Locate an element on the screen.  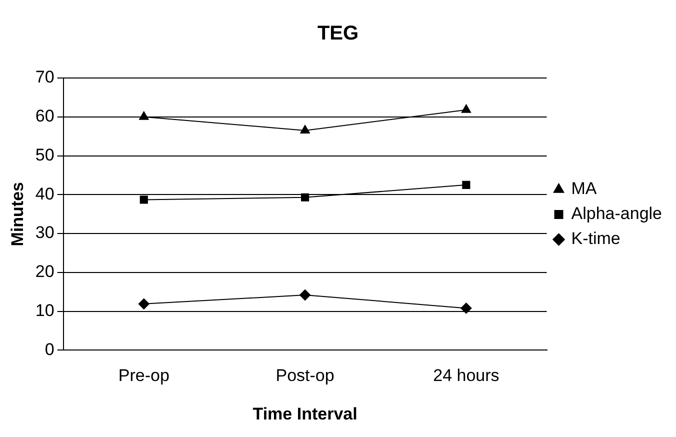
y-tick-label: 70 is located at coordinates (44, 77).